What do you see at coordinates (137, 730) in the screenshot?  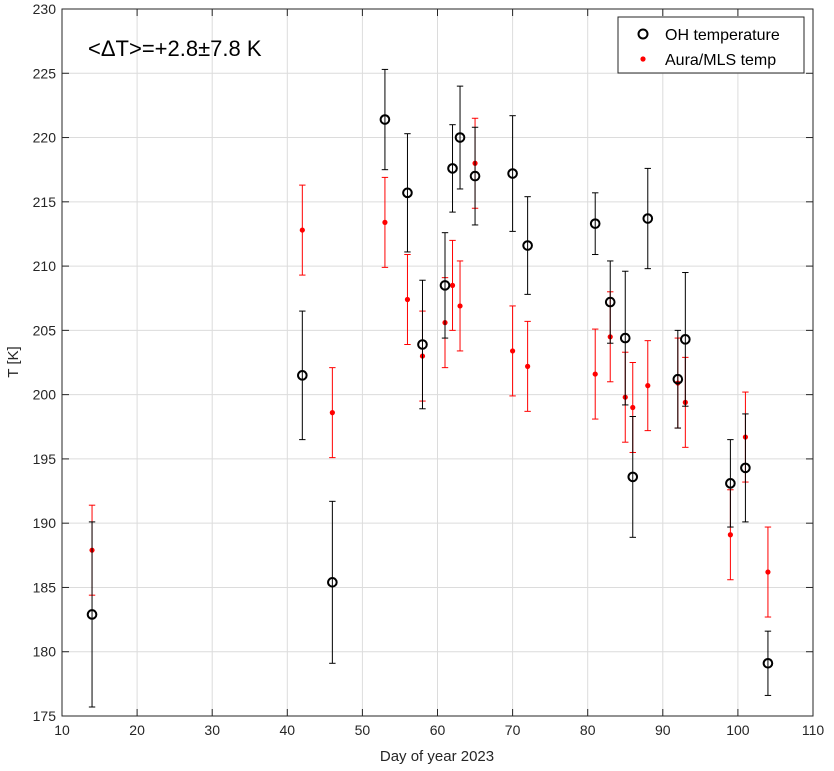 I see `x-tick-label: 20` at bounding box center [137, 730].